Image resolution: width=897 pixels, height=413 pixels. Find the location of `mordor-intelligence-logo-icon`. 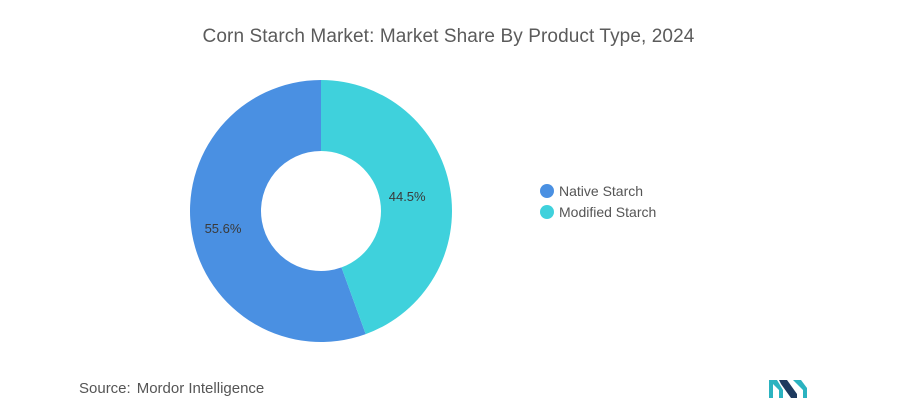

mordor-intelligence-logo-icon is located at coordinates (788, 389).